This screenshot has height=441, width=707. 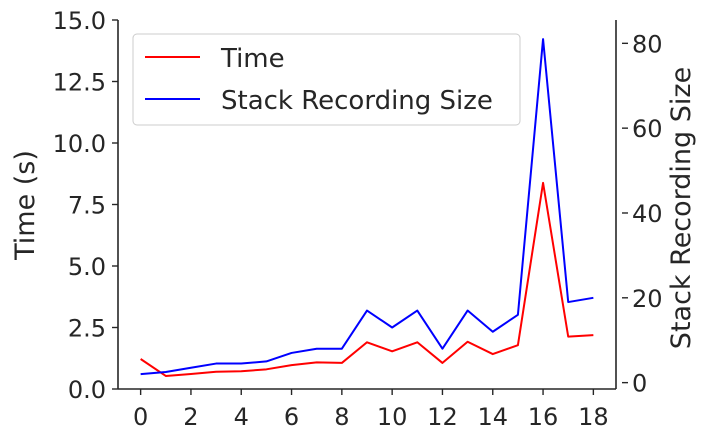 I want to click on legend-box, so click(x=326, y=79).